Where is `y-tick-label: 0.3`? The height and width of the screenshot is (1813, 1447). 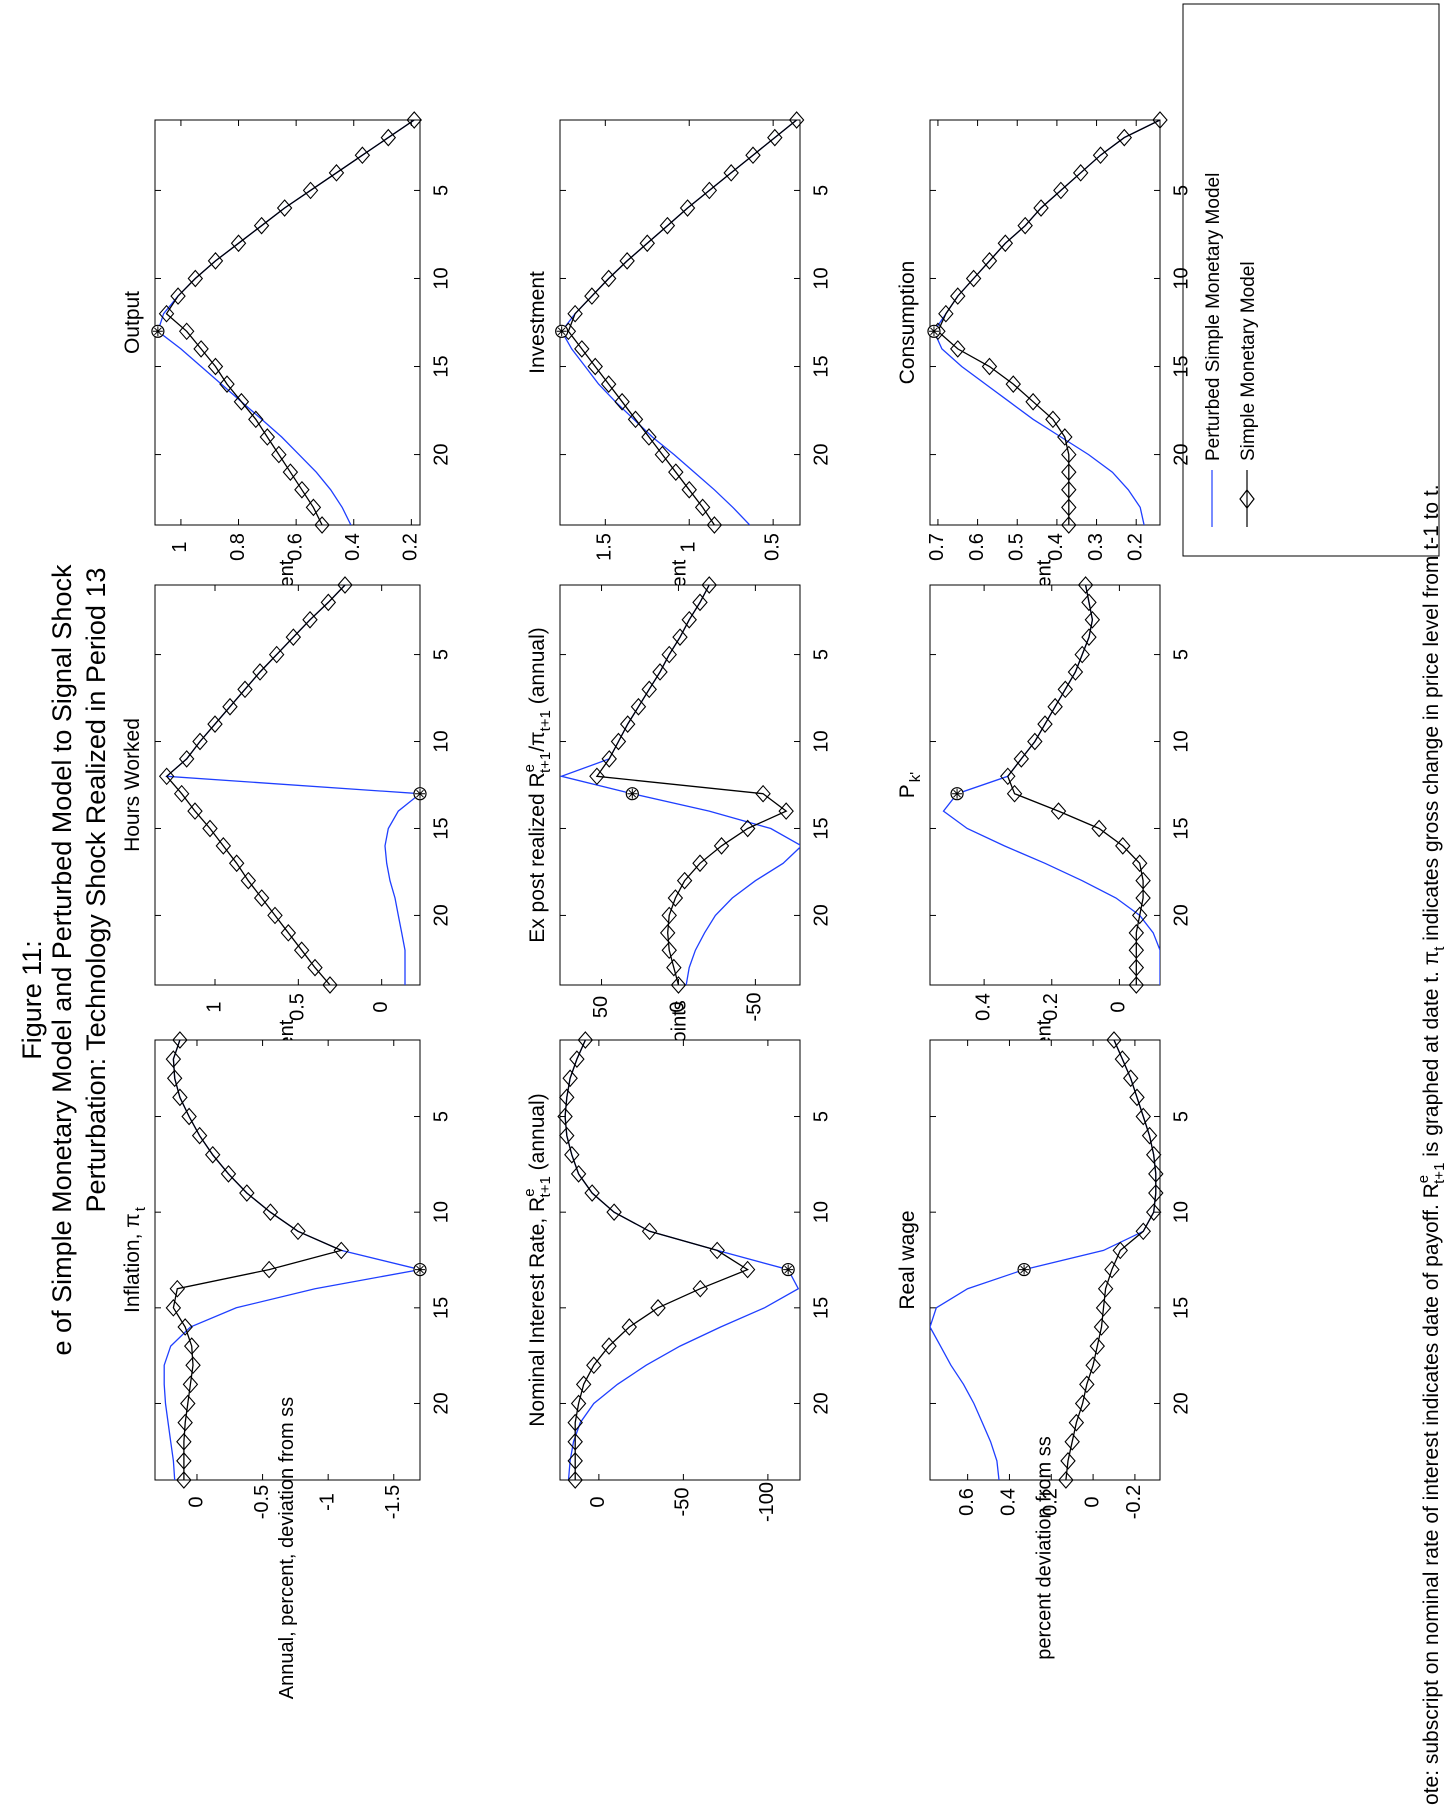 y-tick-label: 0.3 is located at coordinates (1096, 547).